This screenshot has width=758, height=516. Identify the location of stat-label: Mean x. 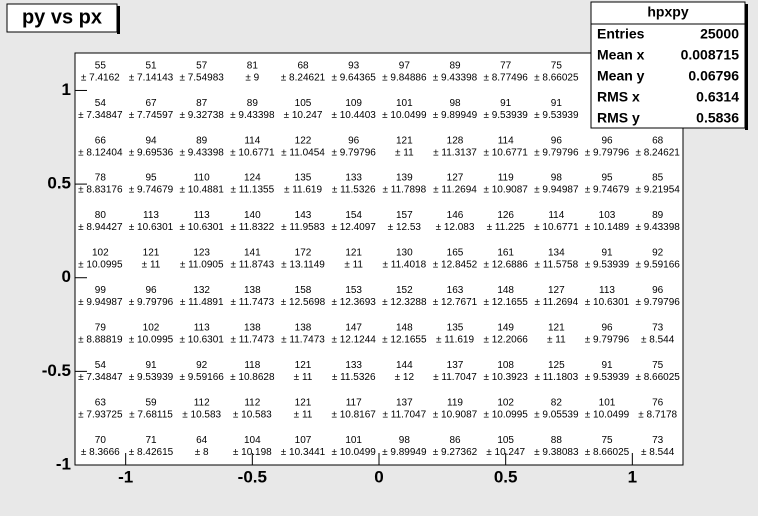
(621, 55).